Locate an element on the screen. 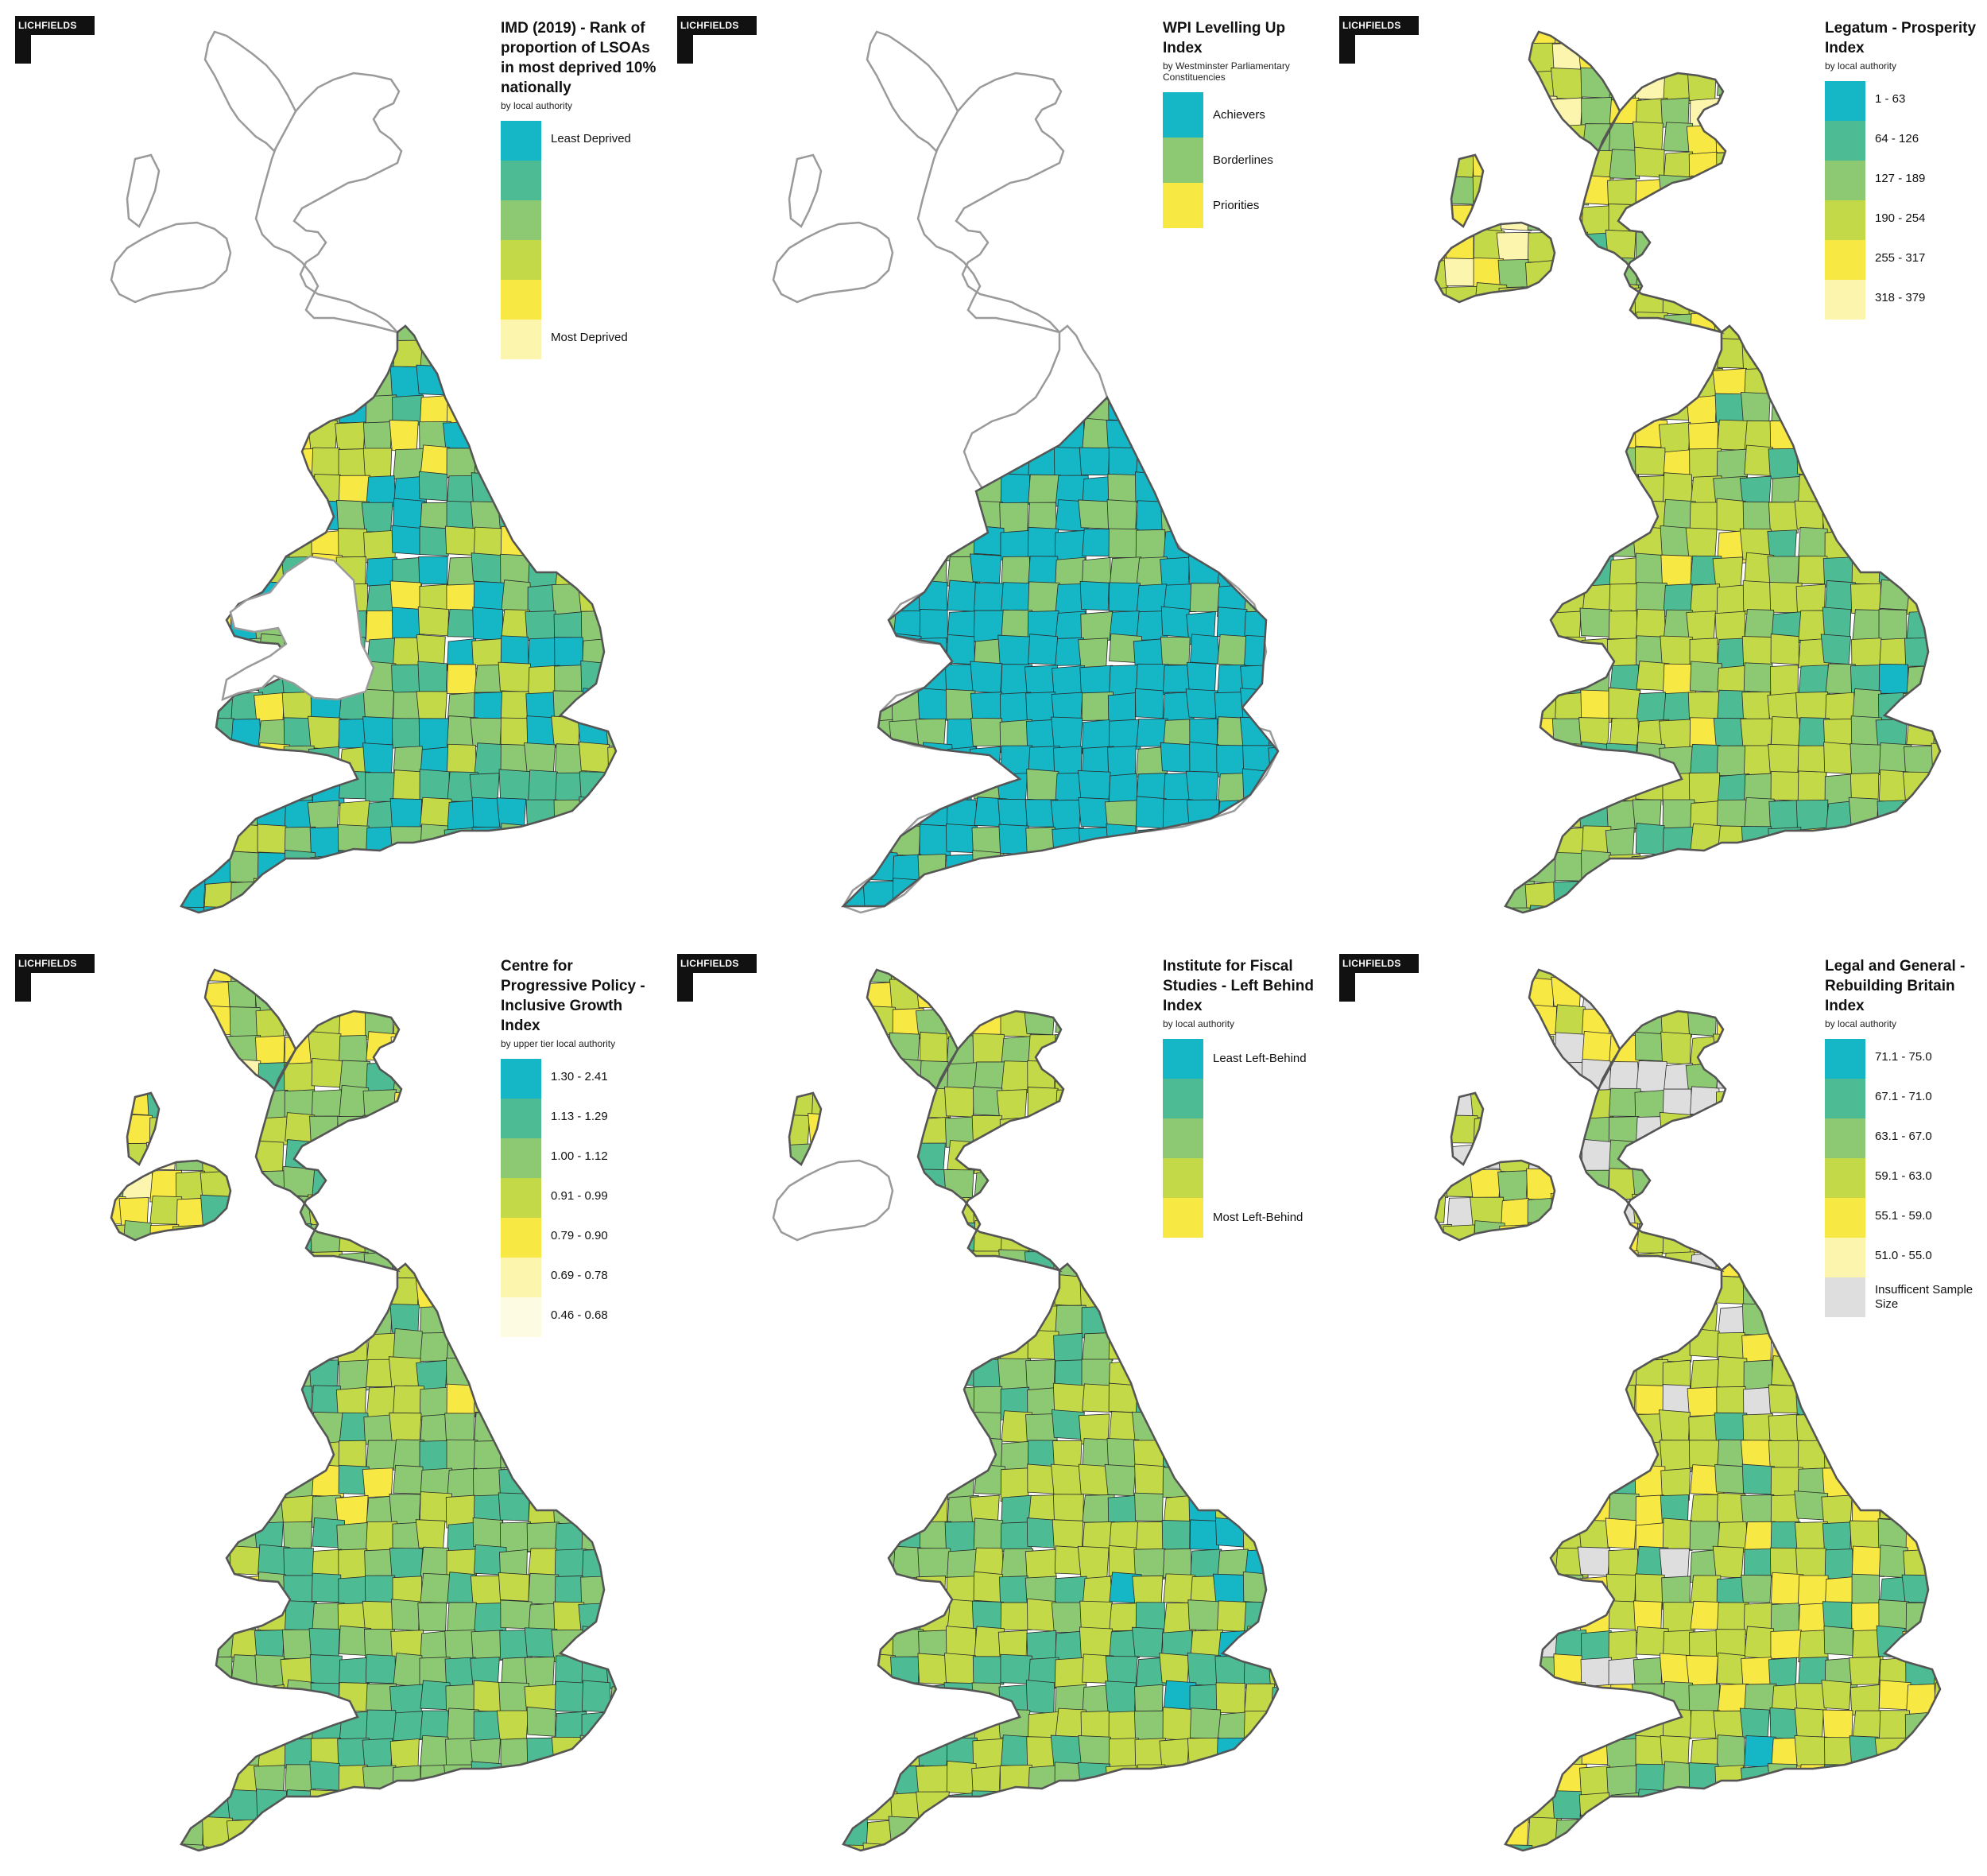  legend-item: 55.1 - 59.0 is located at coordinates (1904, 1218).